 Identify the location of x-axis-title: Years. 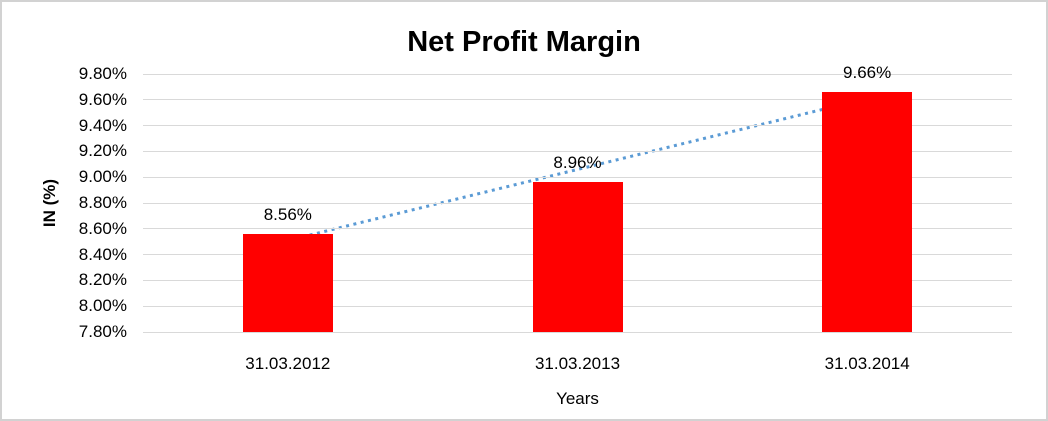
(577, 398).